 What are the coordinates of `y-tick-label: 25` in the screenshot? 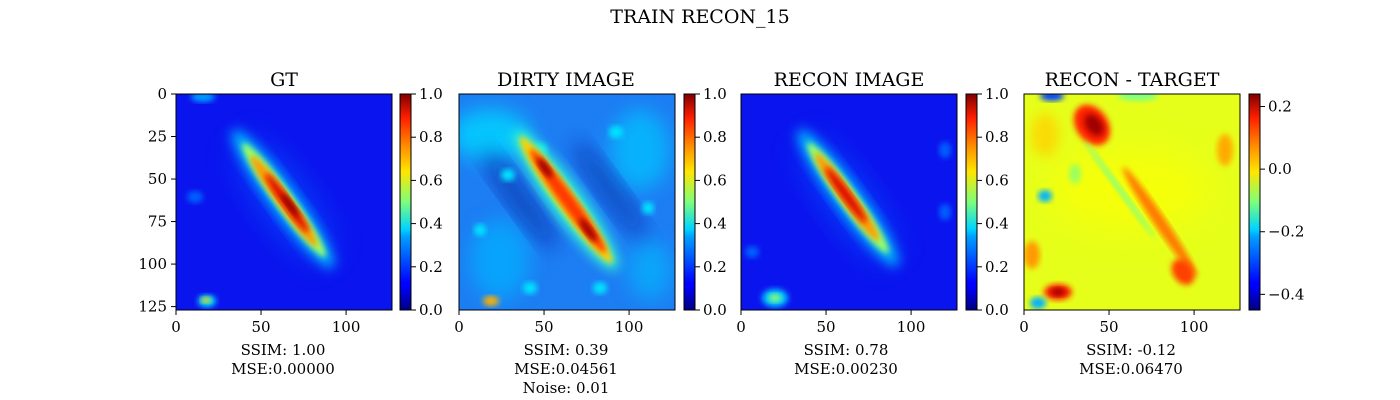 It's located at (157, 137).